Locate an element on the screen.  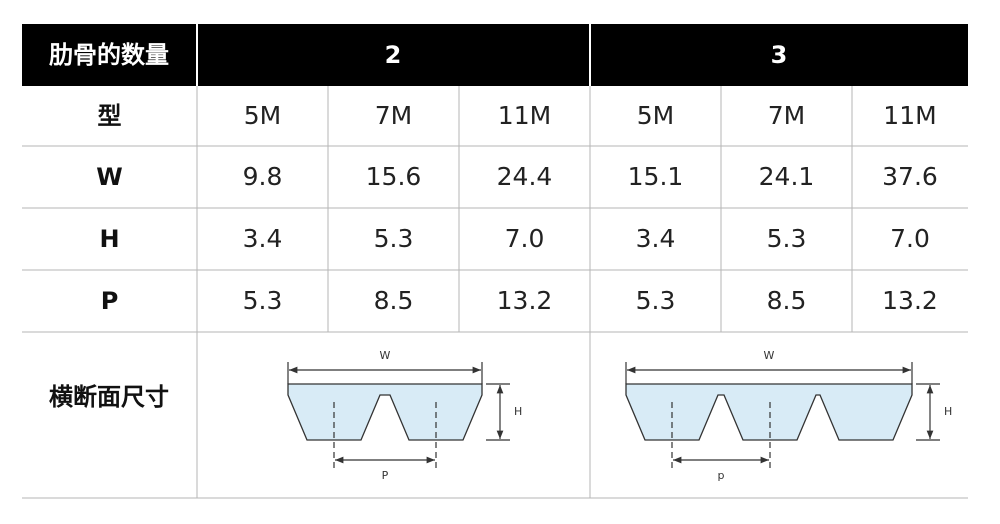
dim-label: p is located at coordinates (721, 475).